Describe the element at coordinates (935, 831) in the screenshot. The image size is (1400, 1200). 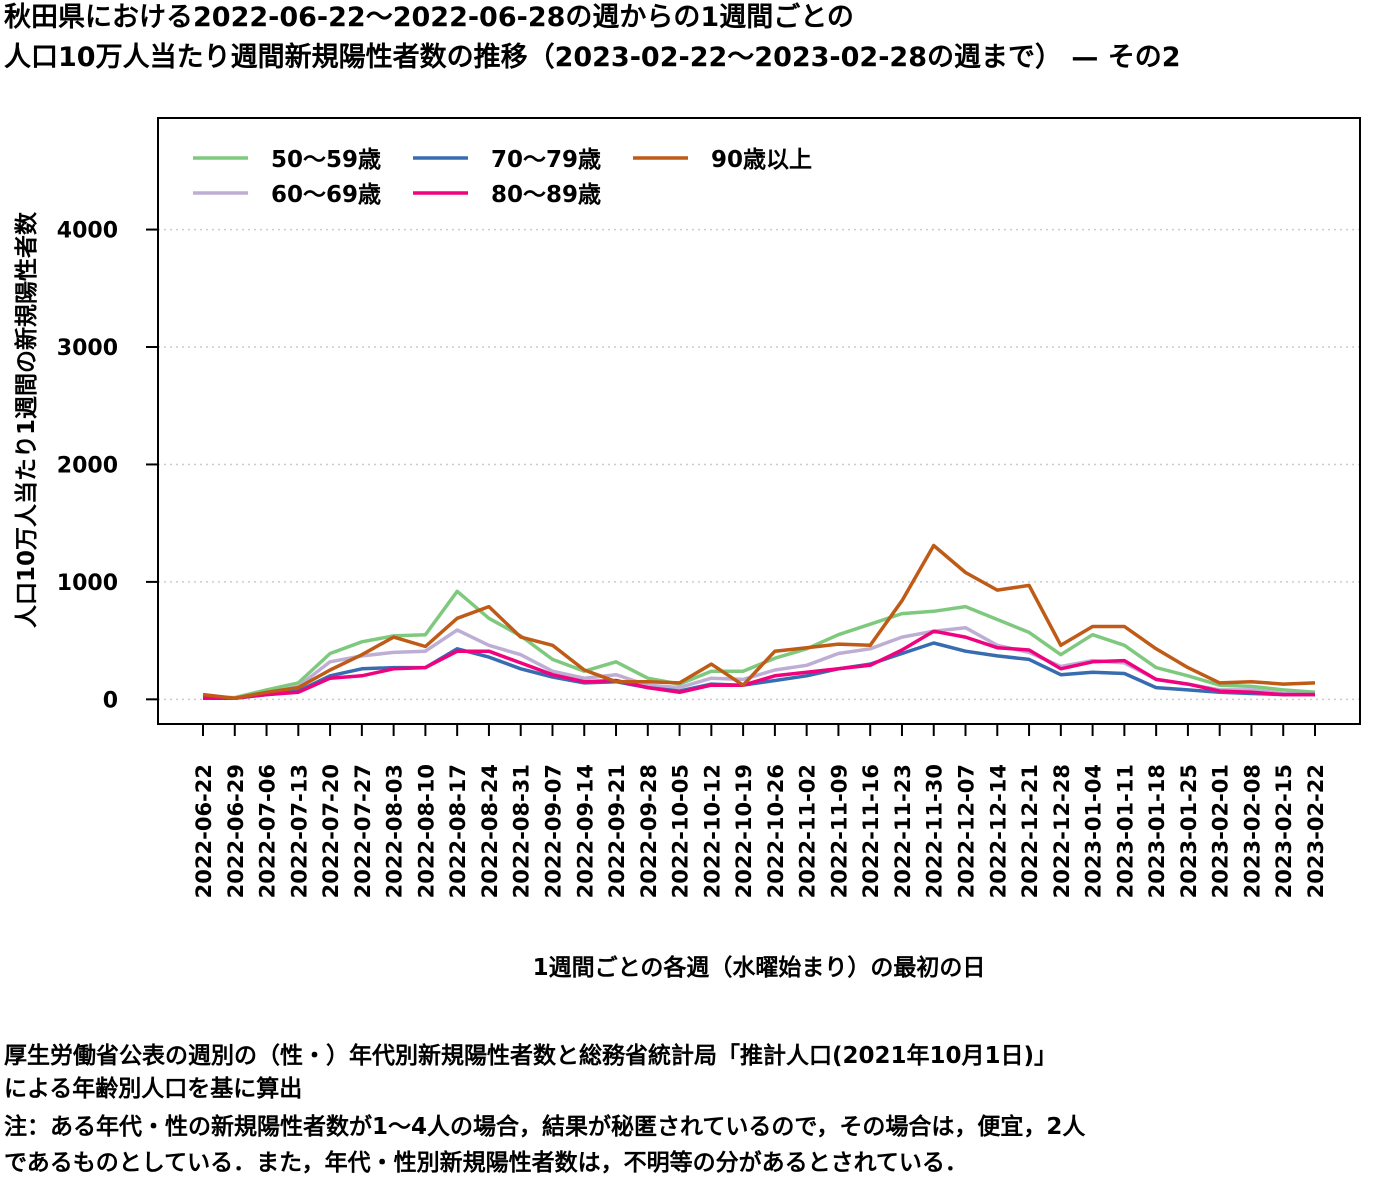
I see `x-tick-label: 2022-11-30` at that location.